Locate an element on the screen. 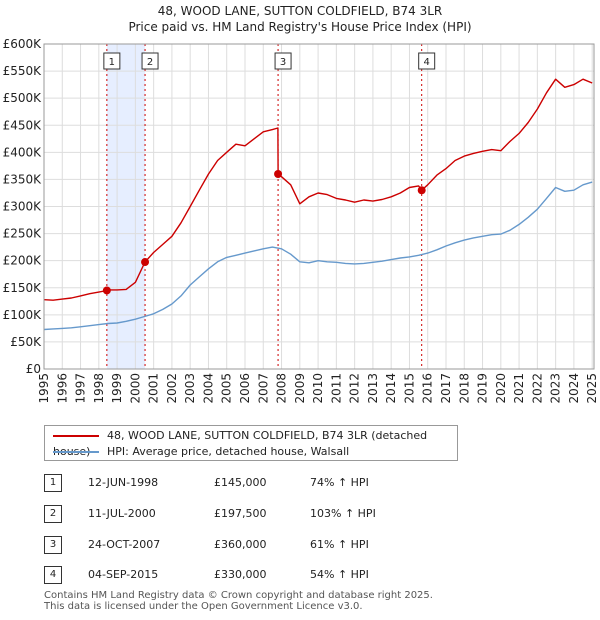 Image resolution: width=600 pixels, height=620 pixels. y-tick-label: £100K is located at coordinates (23, 315).